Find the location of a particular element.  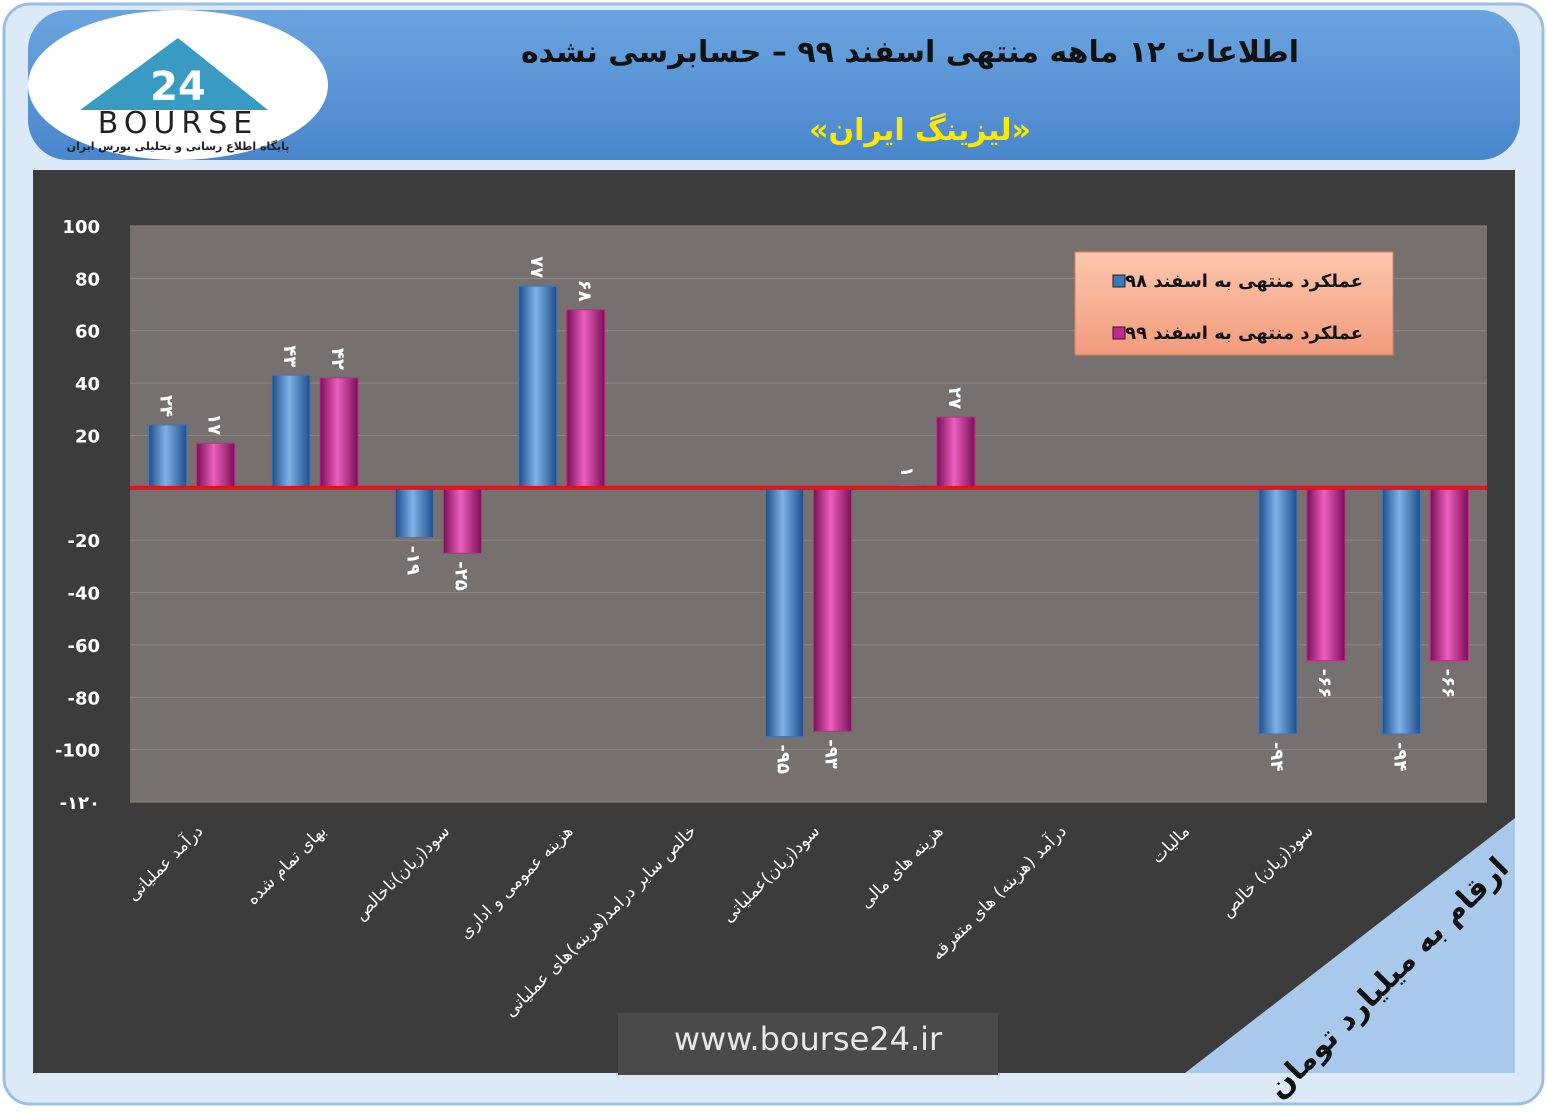

legend-label: عملکرد منتهی به اسفند ۹۸ is located at coordinates (1244, 281).